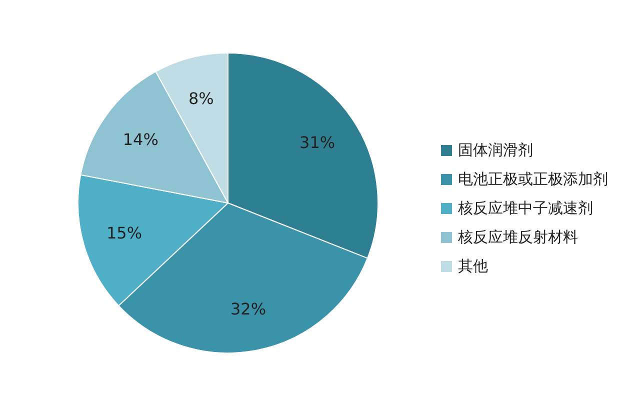  Describe the element at coordinates (473, 266) in the screenshot. I see `legend-label: 其他` at that location.